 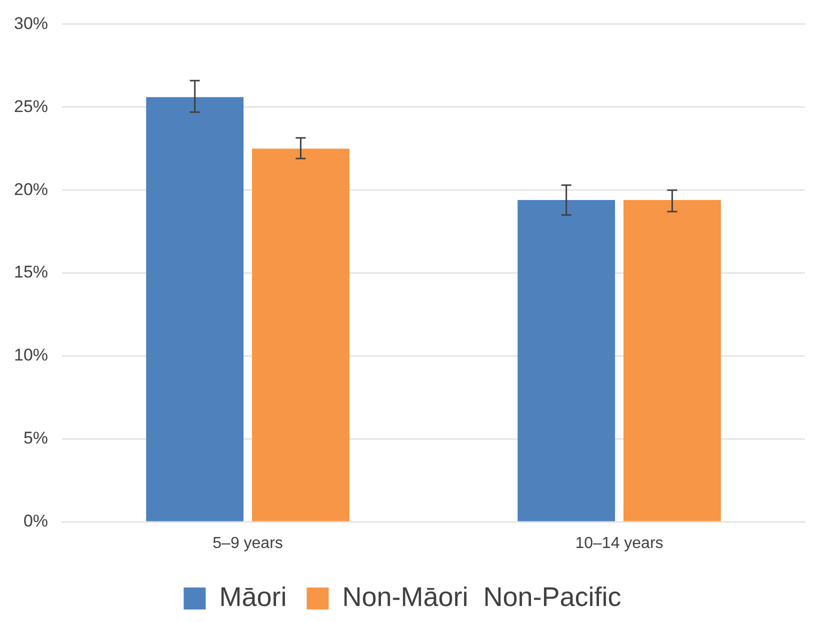 What do you see at coordinates (31, 355) in the screenshot?
I see `y-tick-label: 10%` at bounding box center [31, 355].